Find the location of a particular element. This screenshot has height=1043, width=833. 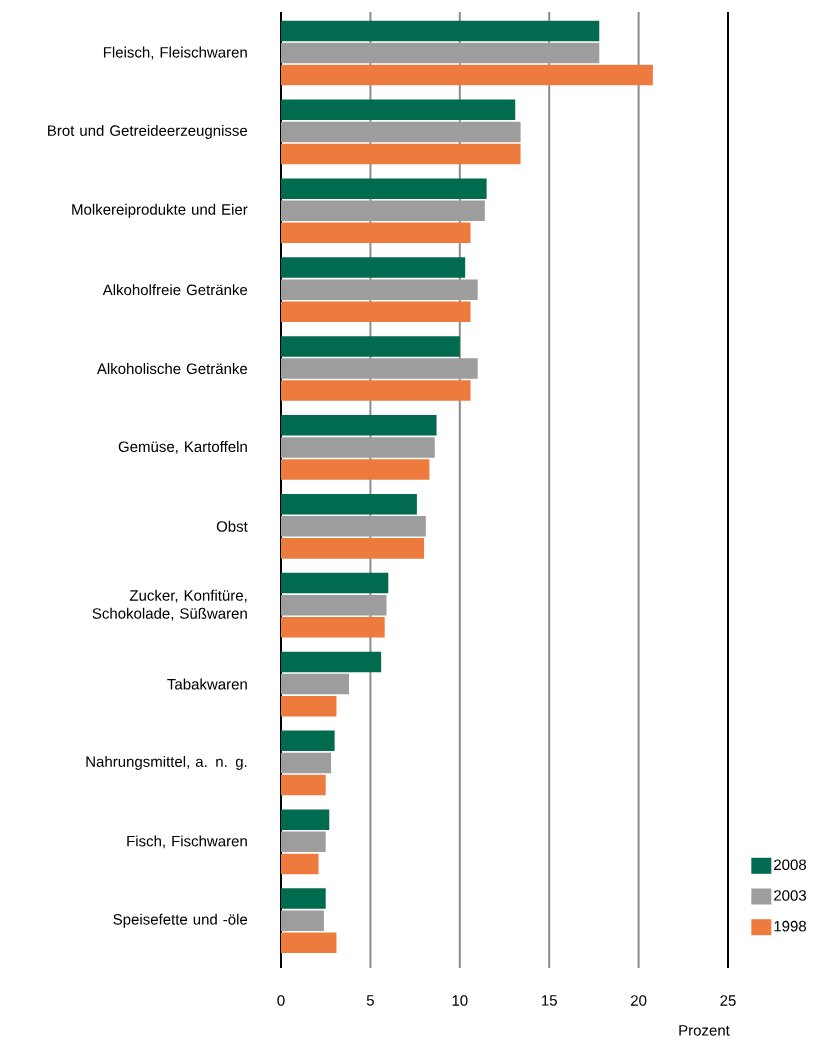

legend-label: 2008 is located at coordinates (790, 865).